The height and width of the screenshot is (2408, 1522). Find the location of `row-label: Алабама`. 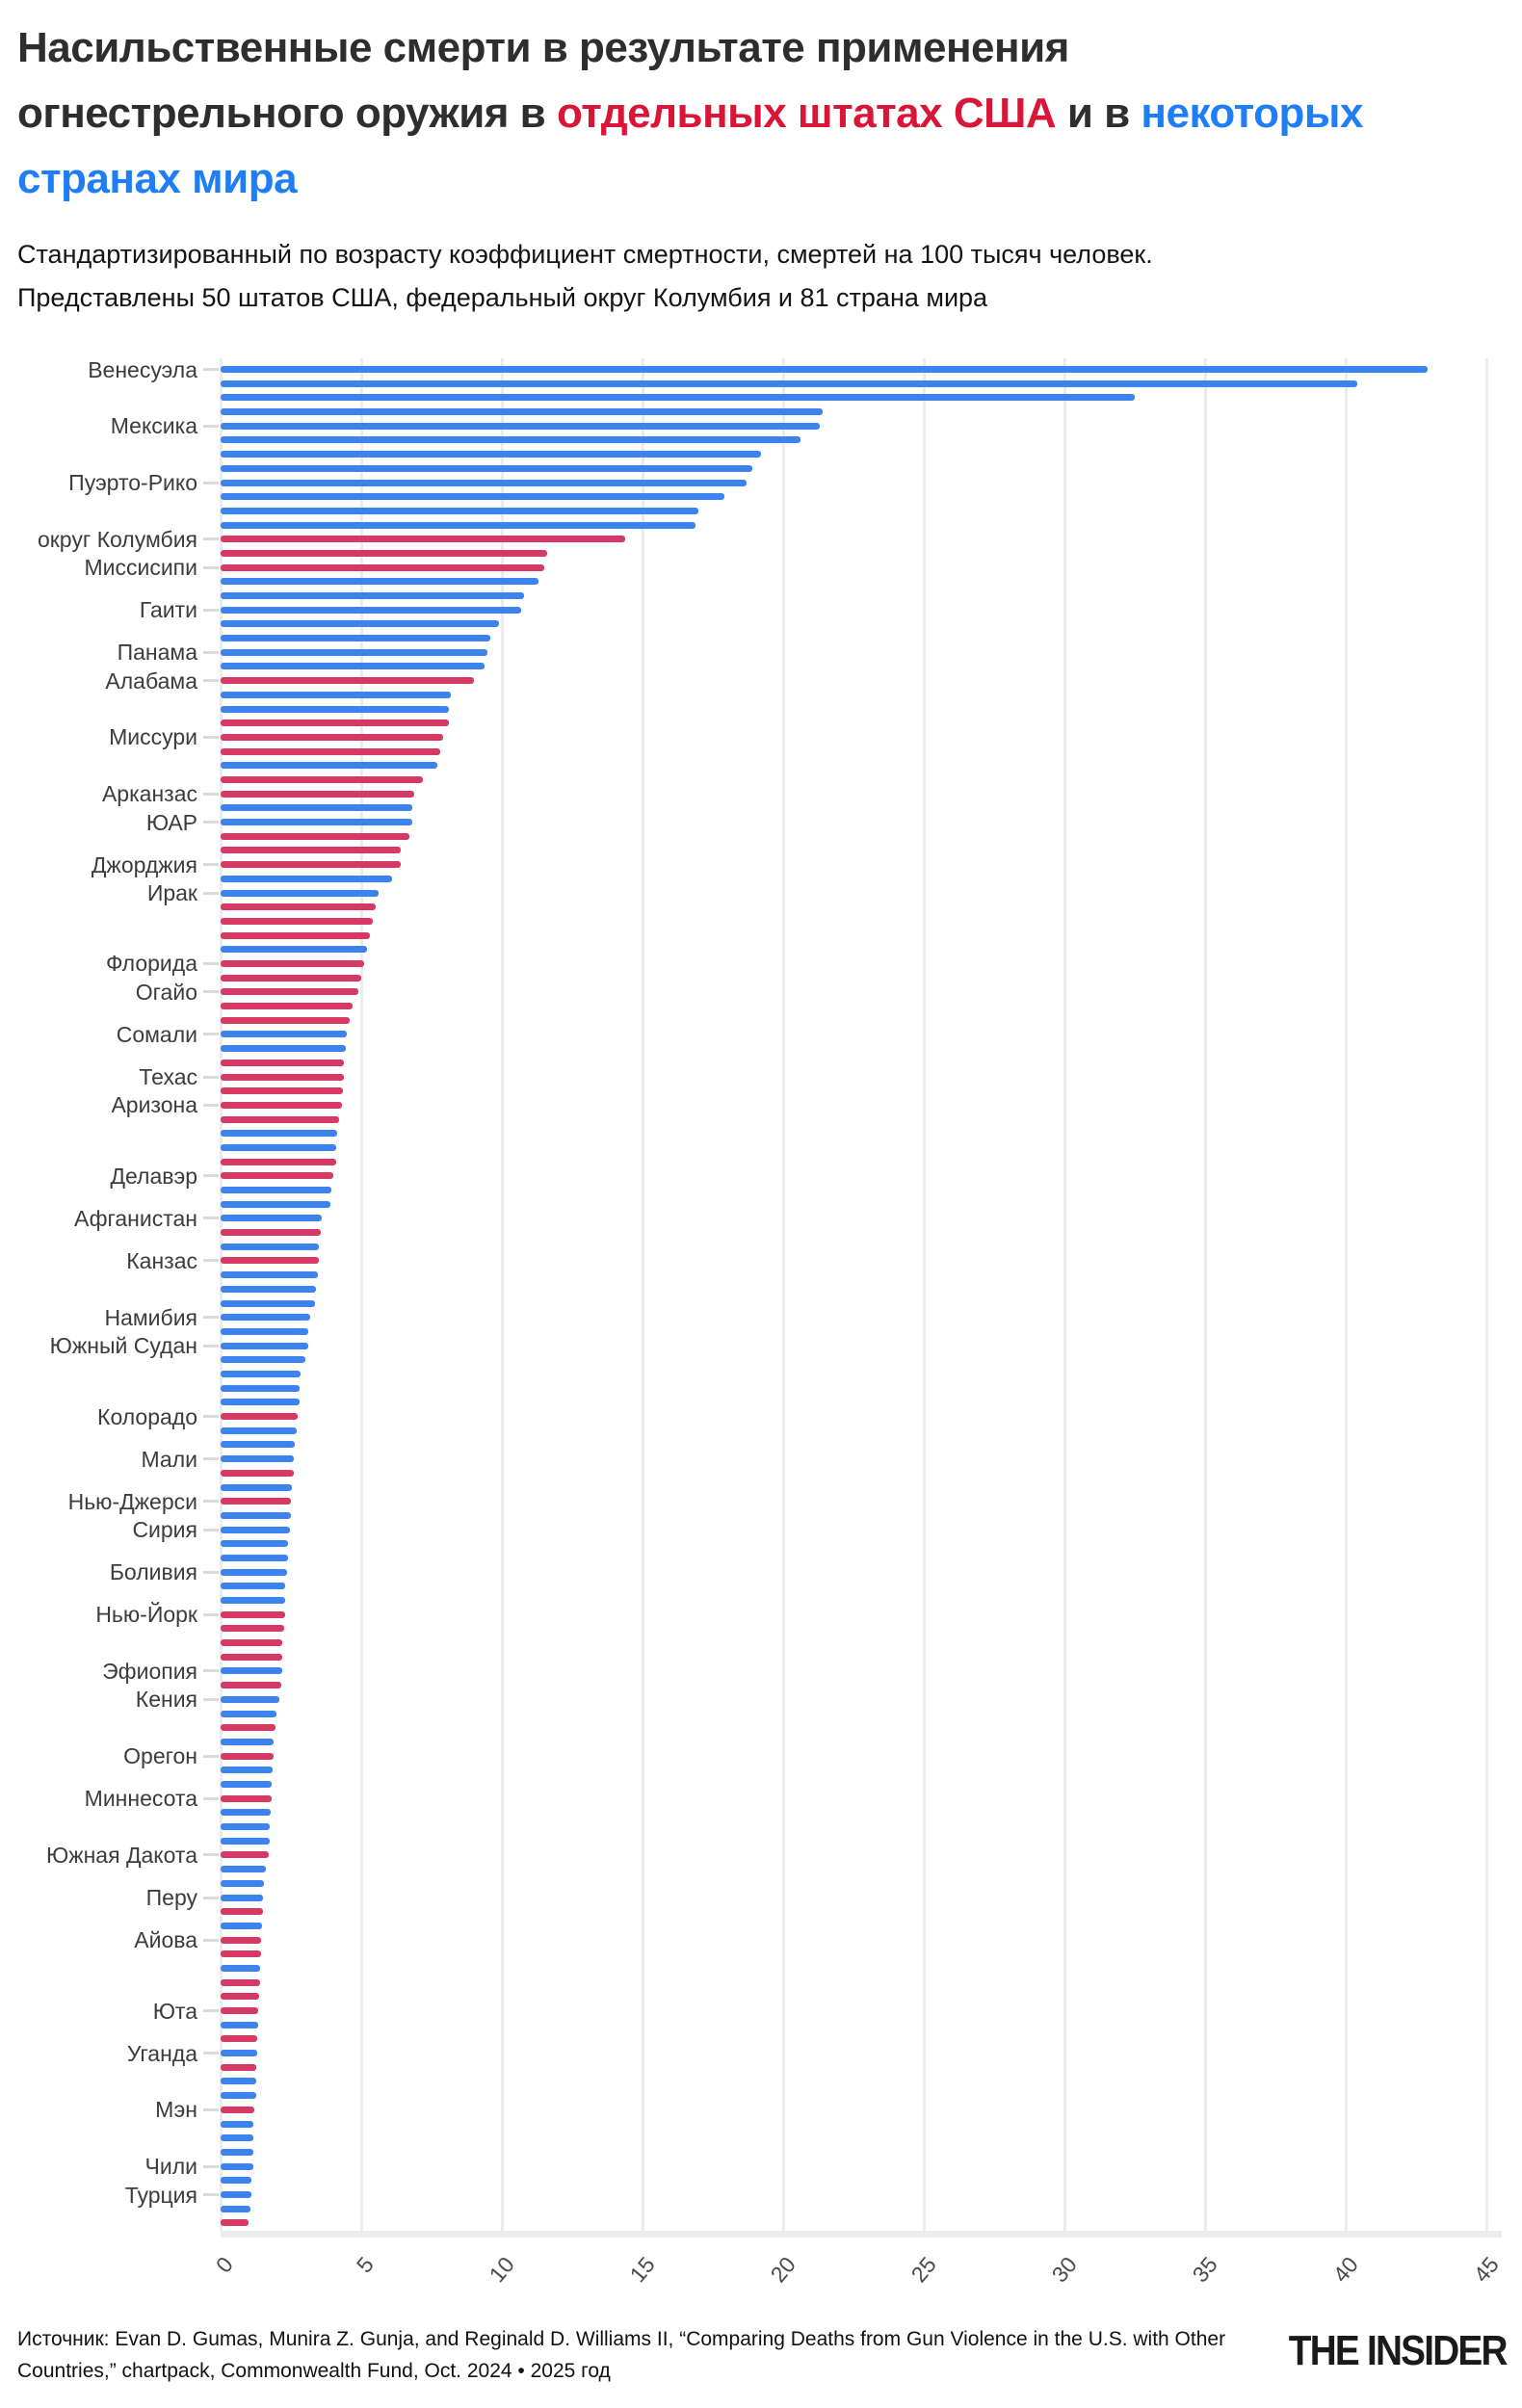

row-label: Алабама is located at coordinates (151, 680).